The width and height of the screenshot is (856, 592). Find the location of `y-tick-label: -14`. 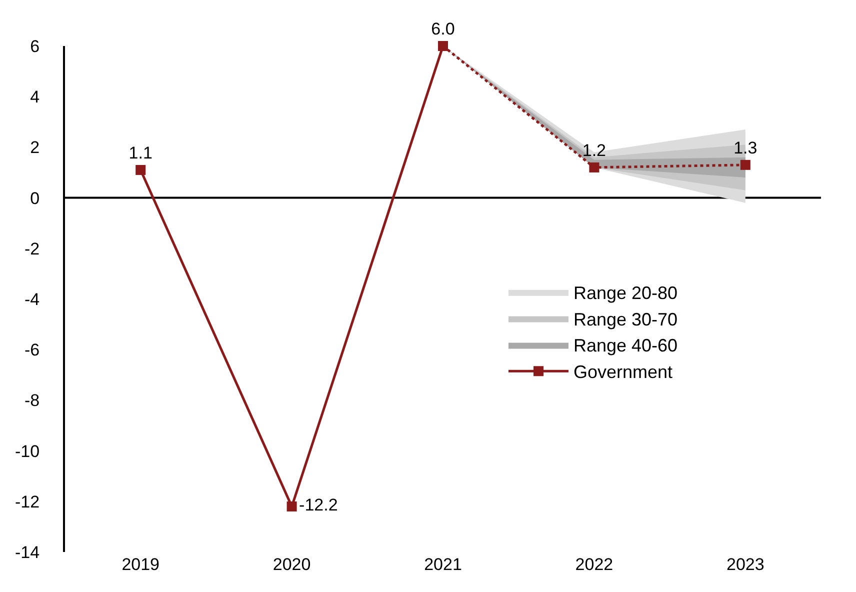

y-tick-label: -14 is located at coordinates (27, 552).